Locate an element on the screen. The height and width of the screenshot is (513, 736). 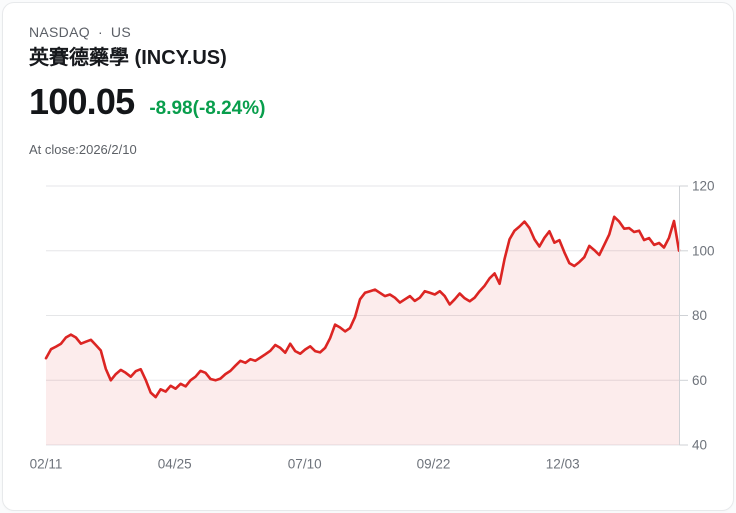
y-axis-label: 60 is located at coordinates (699, 380).